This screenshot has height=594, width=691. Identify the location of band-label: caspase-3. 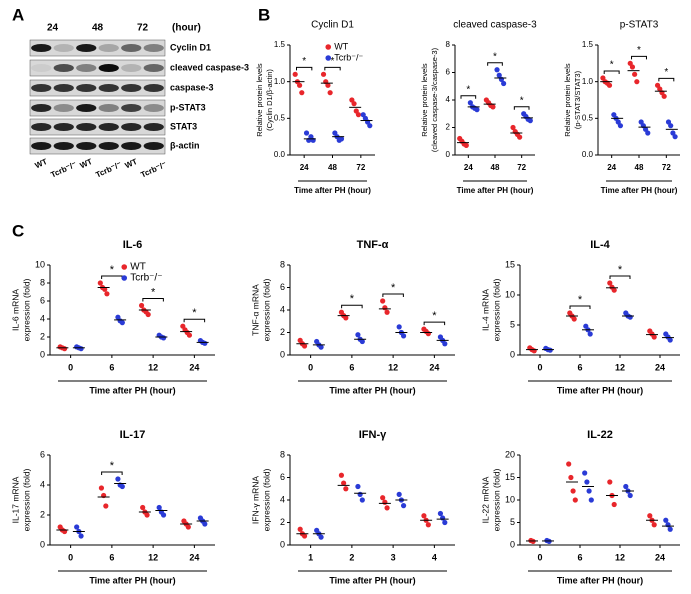
(192, 87).